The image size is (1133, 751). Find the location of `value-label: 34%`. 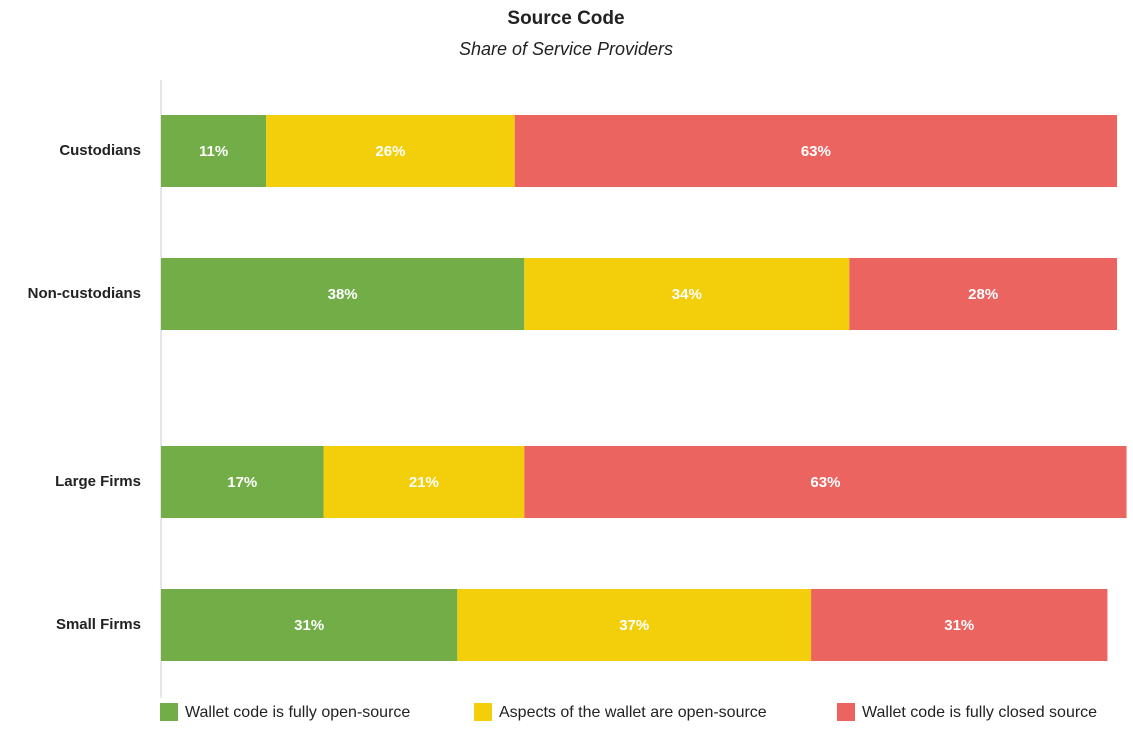

value-label: 34% is located at coordinates (687, 294).